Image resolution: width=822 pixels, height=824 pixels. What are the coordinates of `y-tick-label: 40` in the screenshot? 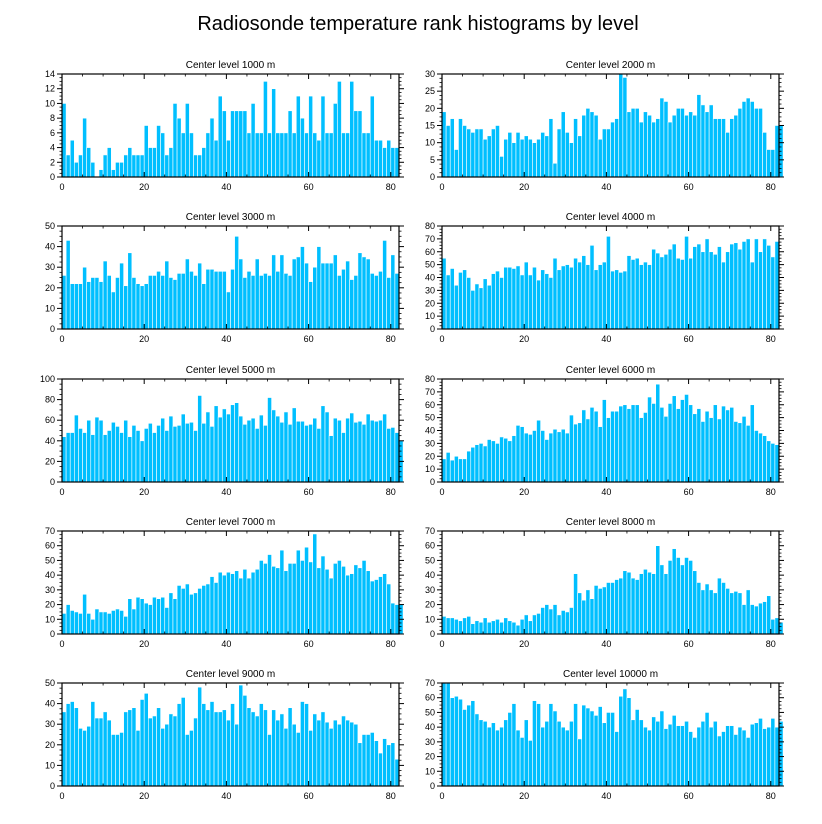 It's located at (430, 278).